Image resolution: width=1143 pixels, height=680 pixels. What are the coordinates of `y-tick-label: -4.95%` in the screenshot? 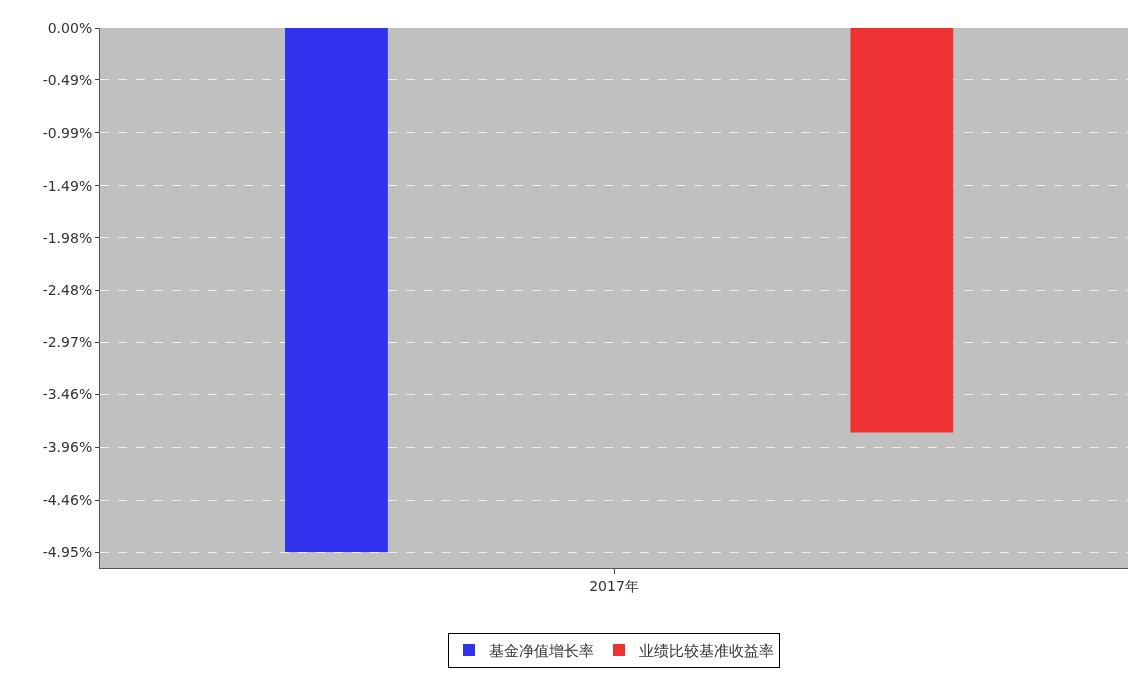 It's located at (67, 552).